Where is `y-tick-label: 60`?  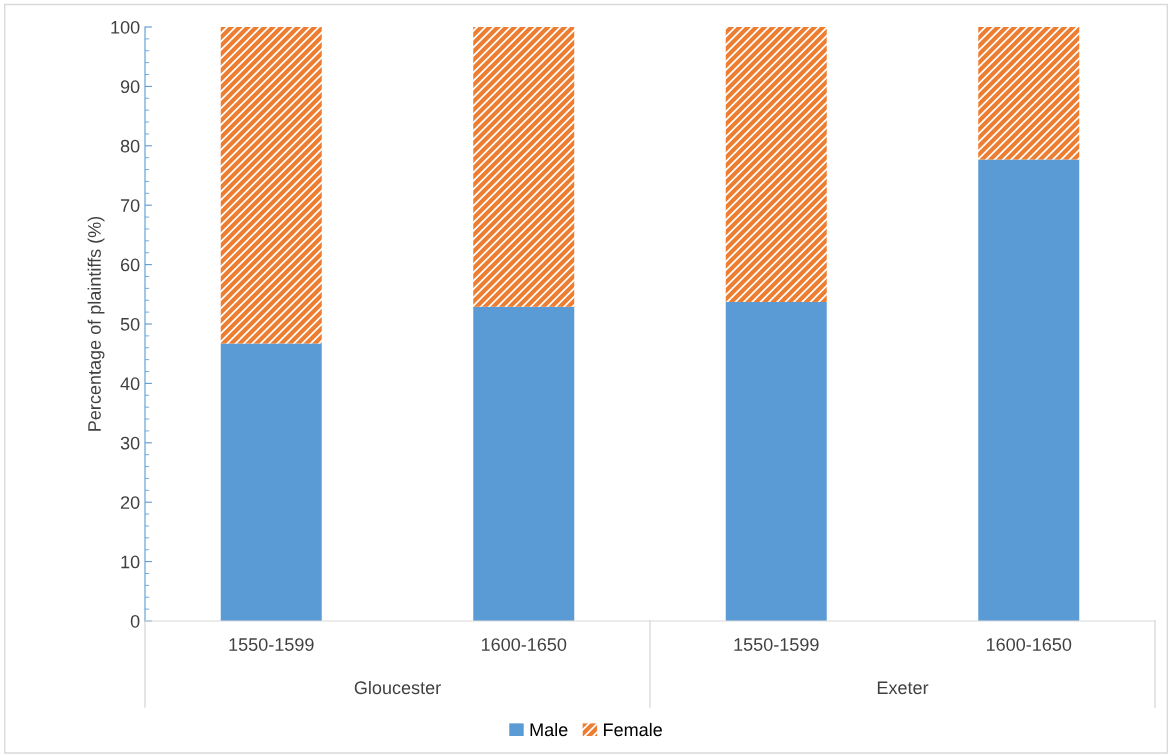 y-tick-label: 60 is located at coordinates (130, 265).